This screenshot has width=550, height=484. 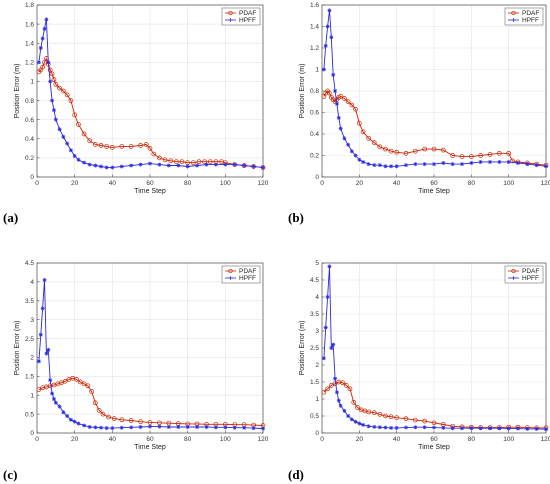 What do you see at coordinates (314, 156) in the screenshot?
I see `y-tick-label: 0.2` at bounding box center [314, 156].